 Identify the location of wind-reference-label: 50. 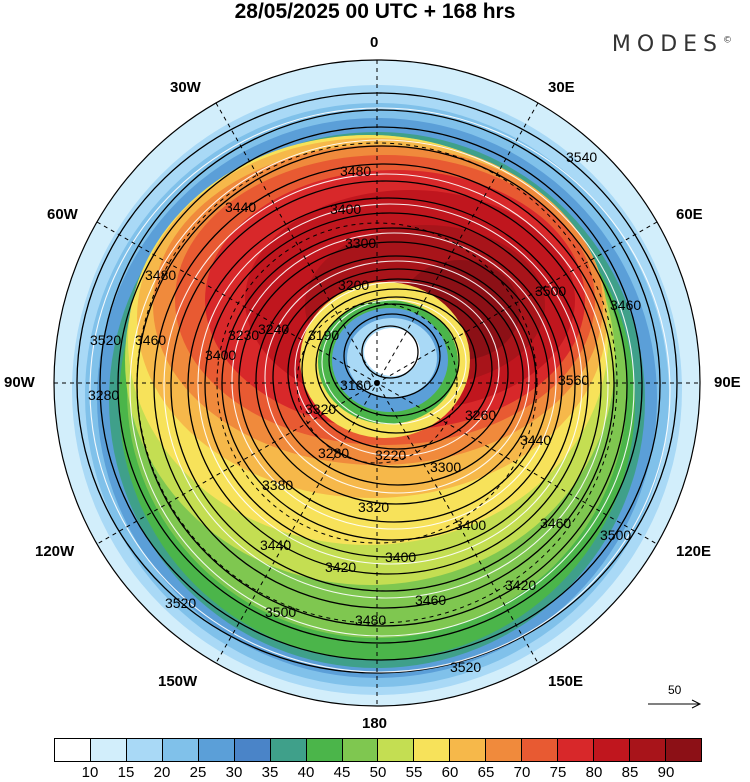
(675, 690).